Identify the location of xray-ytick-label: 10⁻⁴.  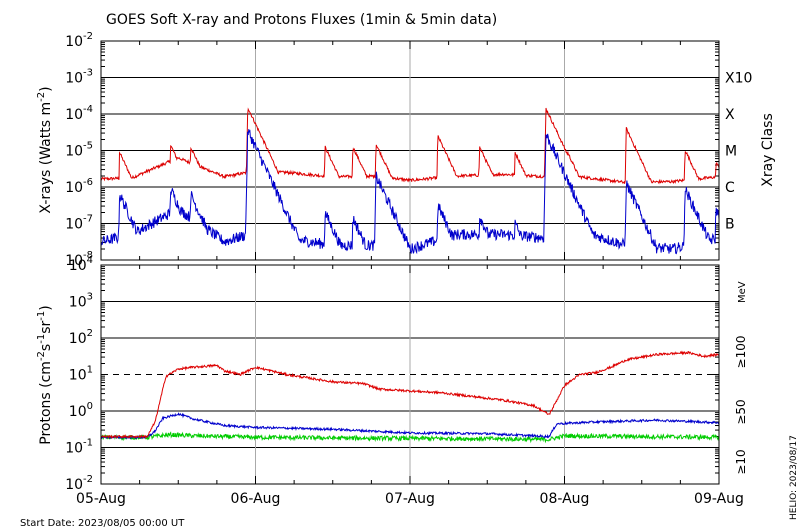
(79, 113).